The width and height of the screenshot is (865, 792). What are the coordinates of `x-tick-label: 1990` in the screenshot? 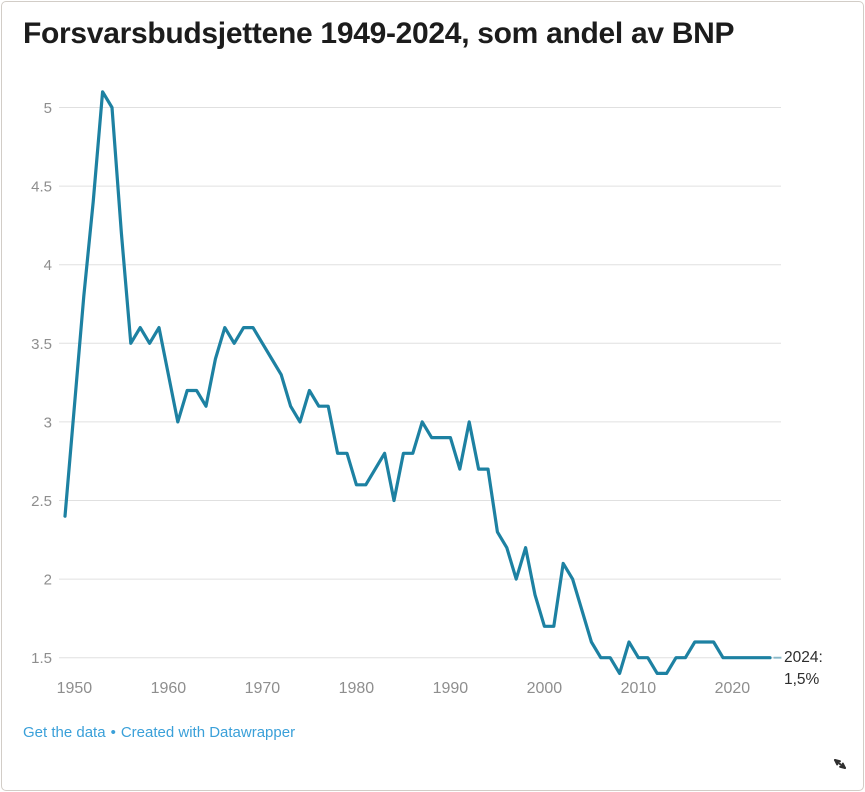 It's located at (451, 688).